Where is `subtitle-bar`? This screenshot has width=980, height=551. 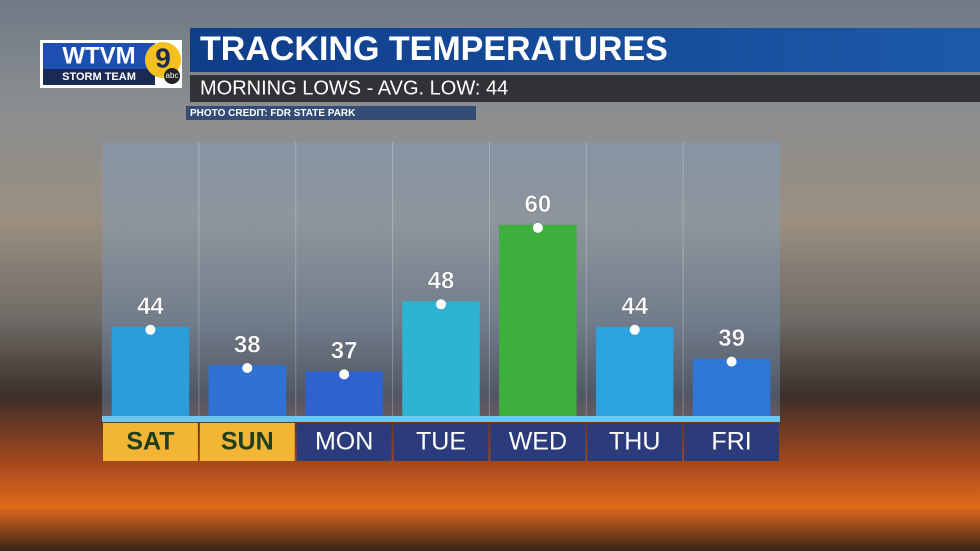
subtitle-bar is located at coordinates (585, 88).